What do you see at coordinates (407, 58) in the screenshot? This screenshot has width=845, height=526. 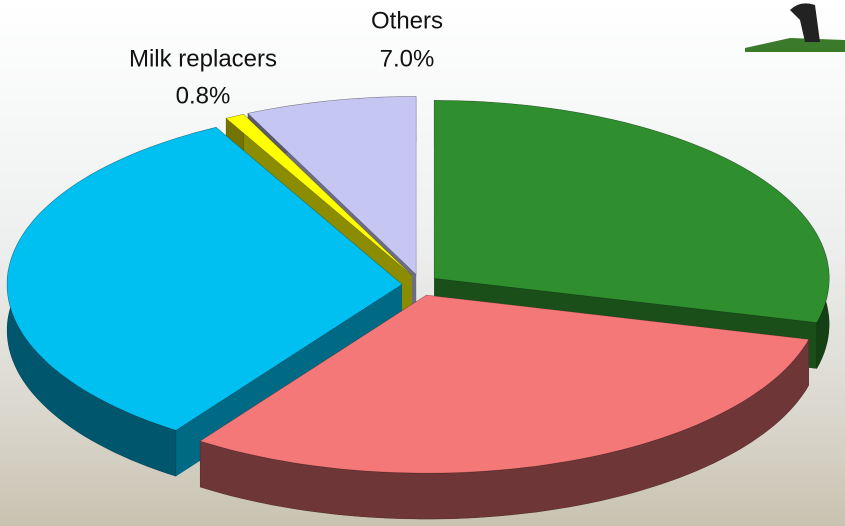 I see `slice-value-label: 7.0%` at bounding box center [407, 58].